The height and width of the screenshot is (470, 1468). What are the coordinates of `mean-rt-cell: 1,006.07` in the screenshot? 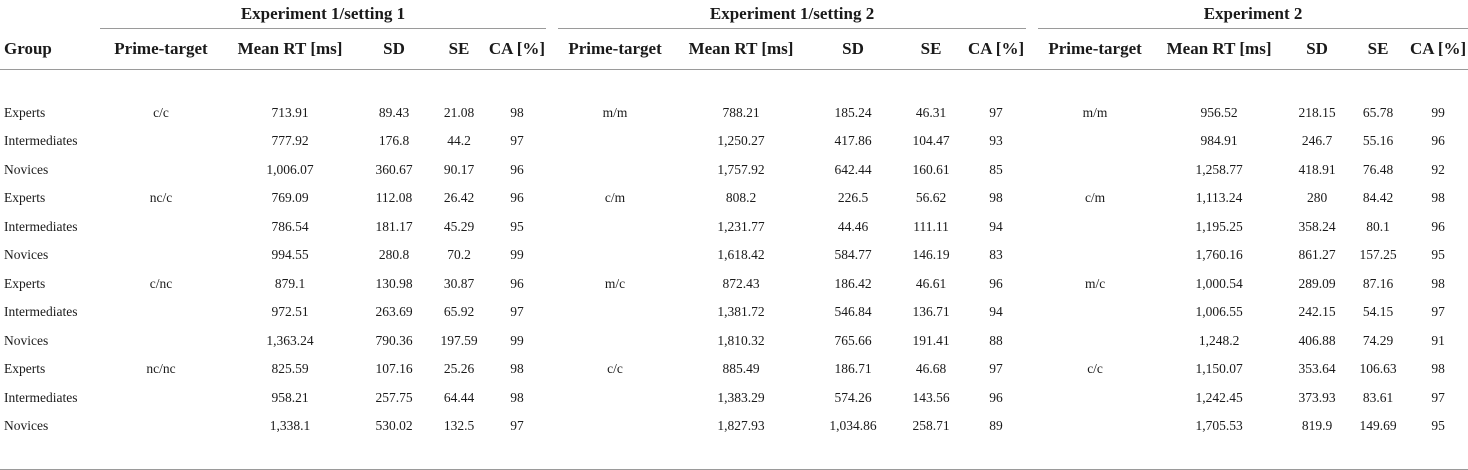 It's located at (290, 169).